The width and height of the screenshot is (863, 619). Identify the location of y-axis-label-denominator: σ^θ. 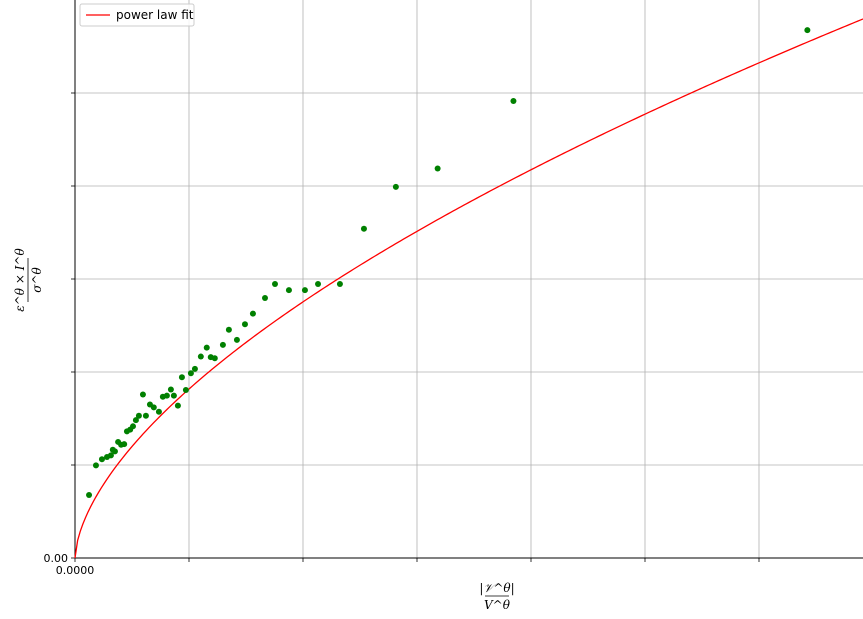
(37, 279).